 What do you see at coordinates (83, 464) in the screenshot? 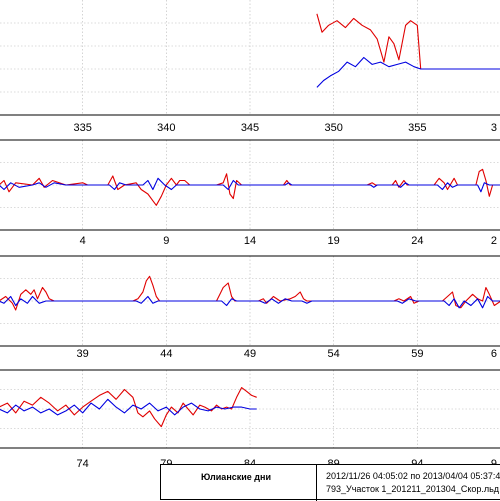
I see `x-tick-label-3-0: 74` at bounding box center [83, 464].